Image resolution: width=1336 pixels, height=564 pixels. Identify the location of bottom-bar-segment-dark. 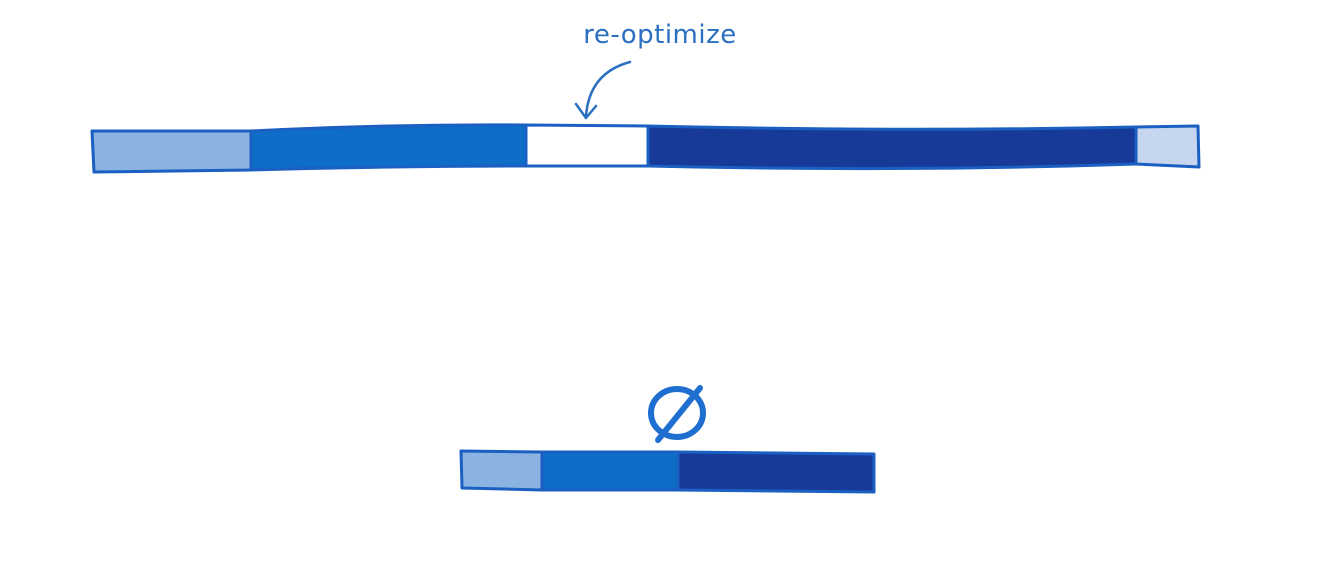
(776, 472).